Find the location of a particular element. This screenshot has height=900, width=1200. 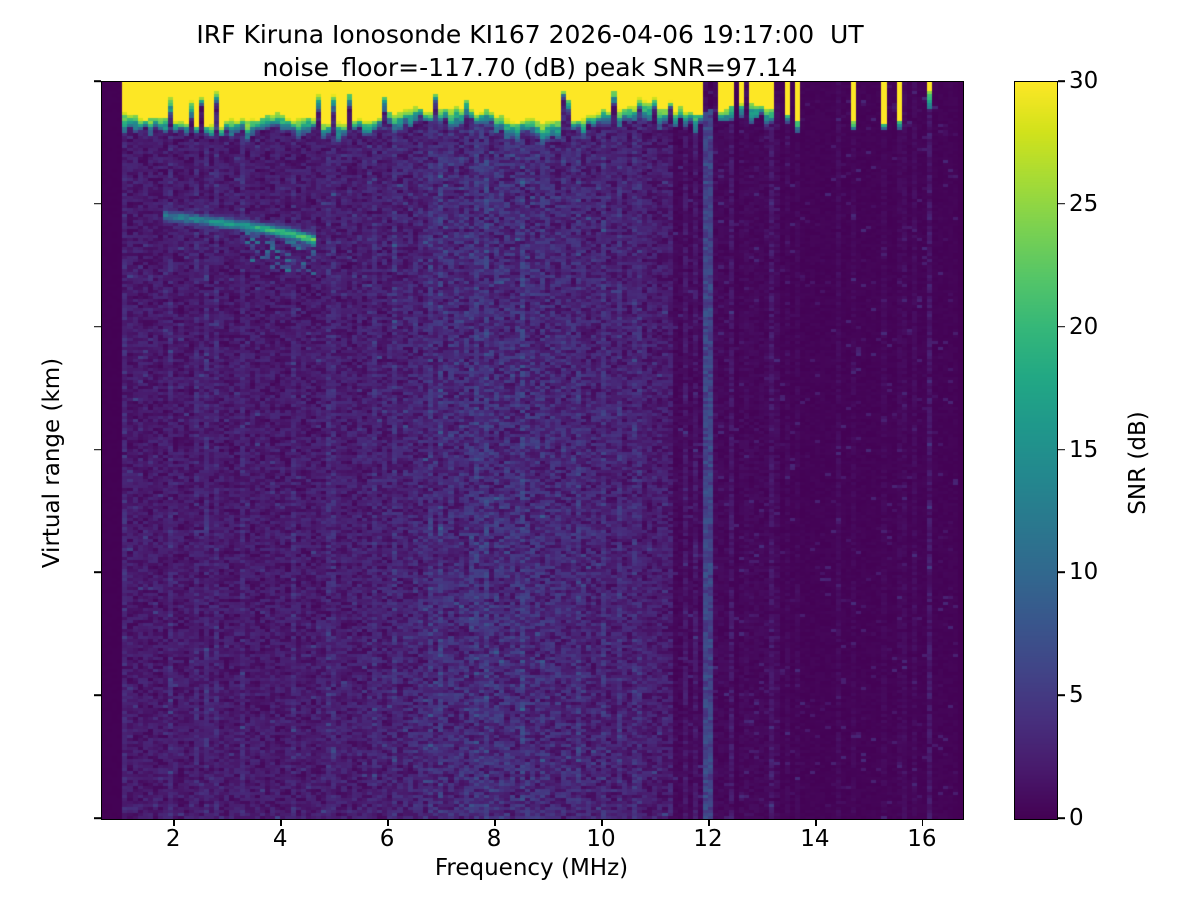

colorbar-tick-label: 20 is located at coordinates (1084, 326).